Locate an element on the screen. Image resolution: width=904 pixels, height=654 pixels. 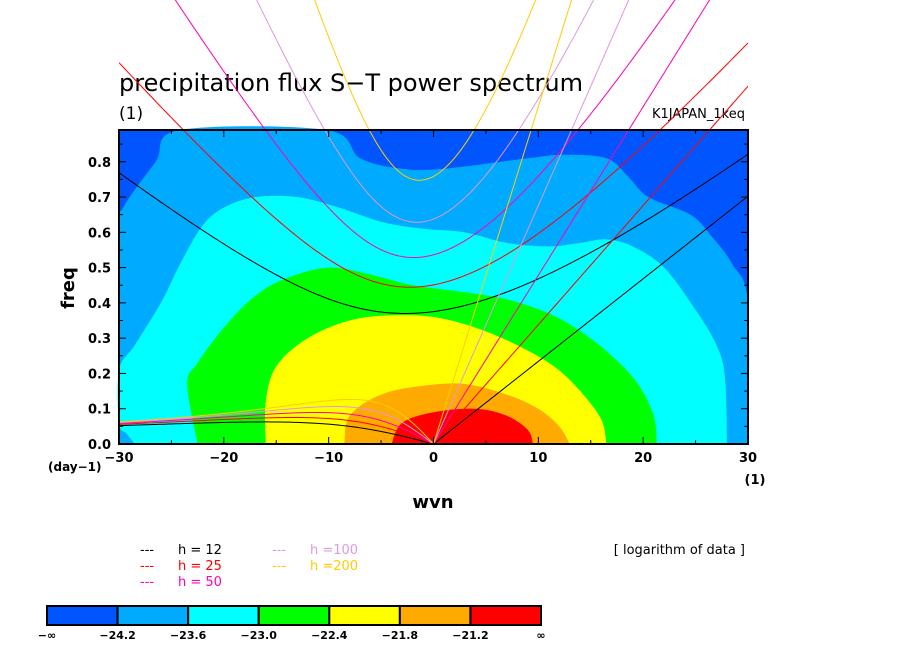
dispersion-curve-er-n1-h12 is located at coordinates (276, 432).